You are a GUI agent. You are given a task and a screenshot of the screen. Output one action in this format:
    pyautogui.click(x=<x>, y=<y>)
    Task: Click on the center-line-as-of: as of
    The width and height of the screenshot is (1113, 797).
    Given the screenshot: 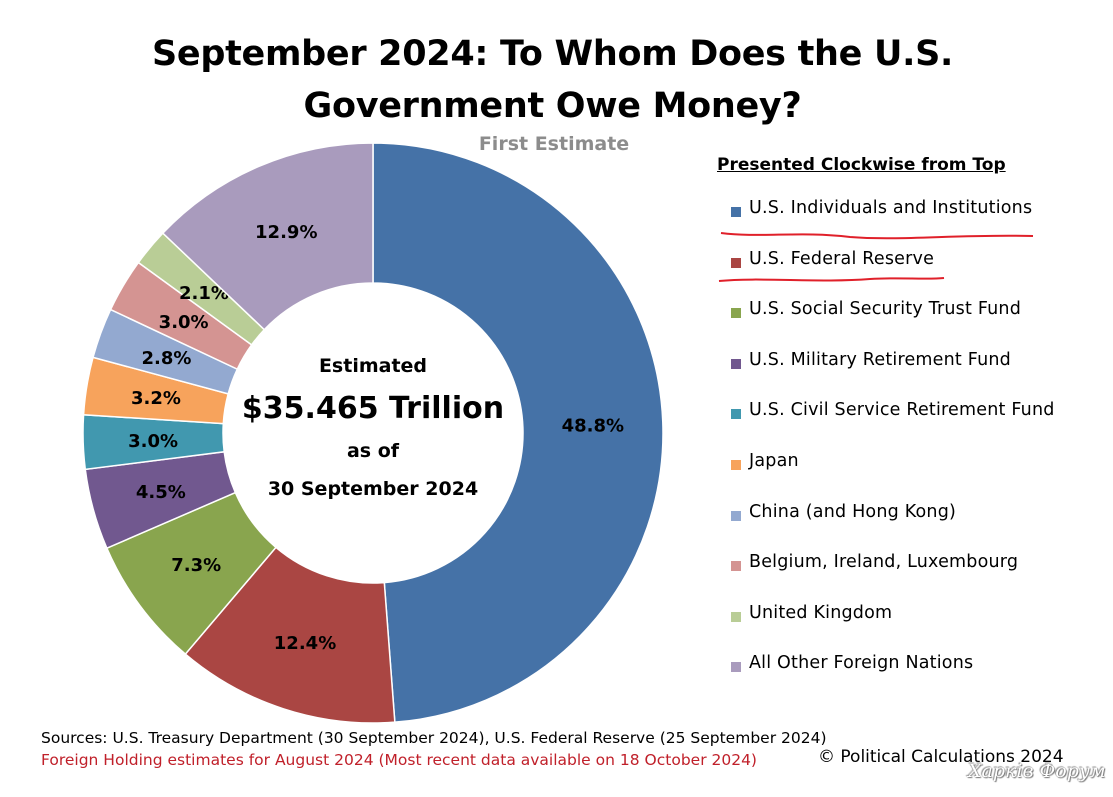 What is the action you would take?
    pyautogui.click(x=373, y=451)
    